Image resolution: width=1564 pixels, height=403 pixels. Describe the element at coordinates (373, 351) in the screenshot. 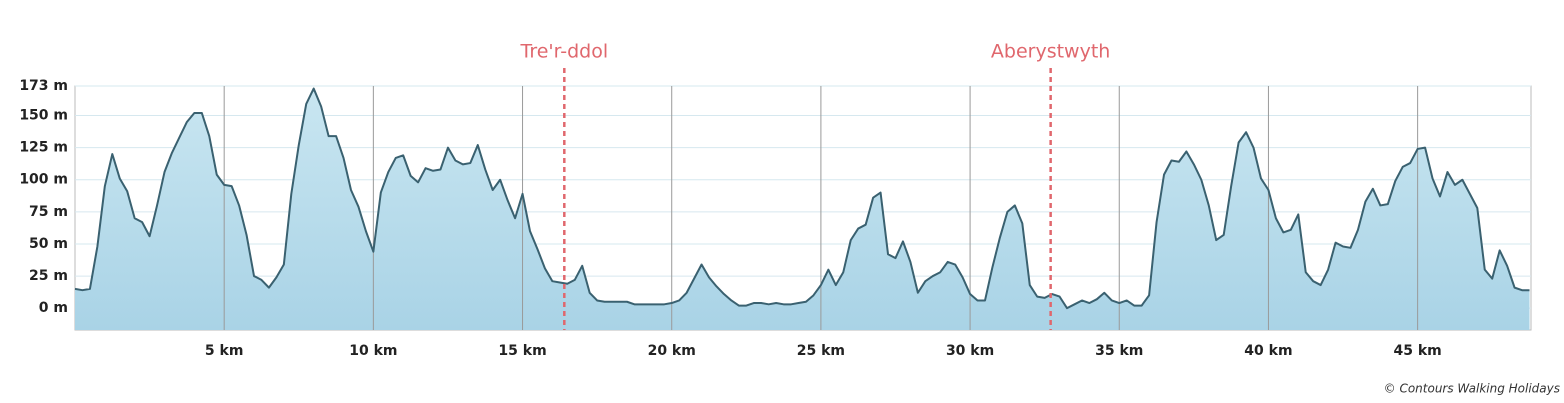

I see `x-tick-label: 10 km` at that location.